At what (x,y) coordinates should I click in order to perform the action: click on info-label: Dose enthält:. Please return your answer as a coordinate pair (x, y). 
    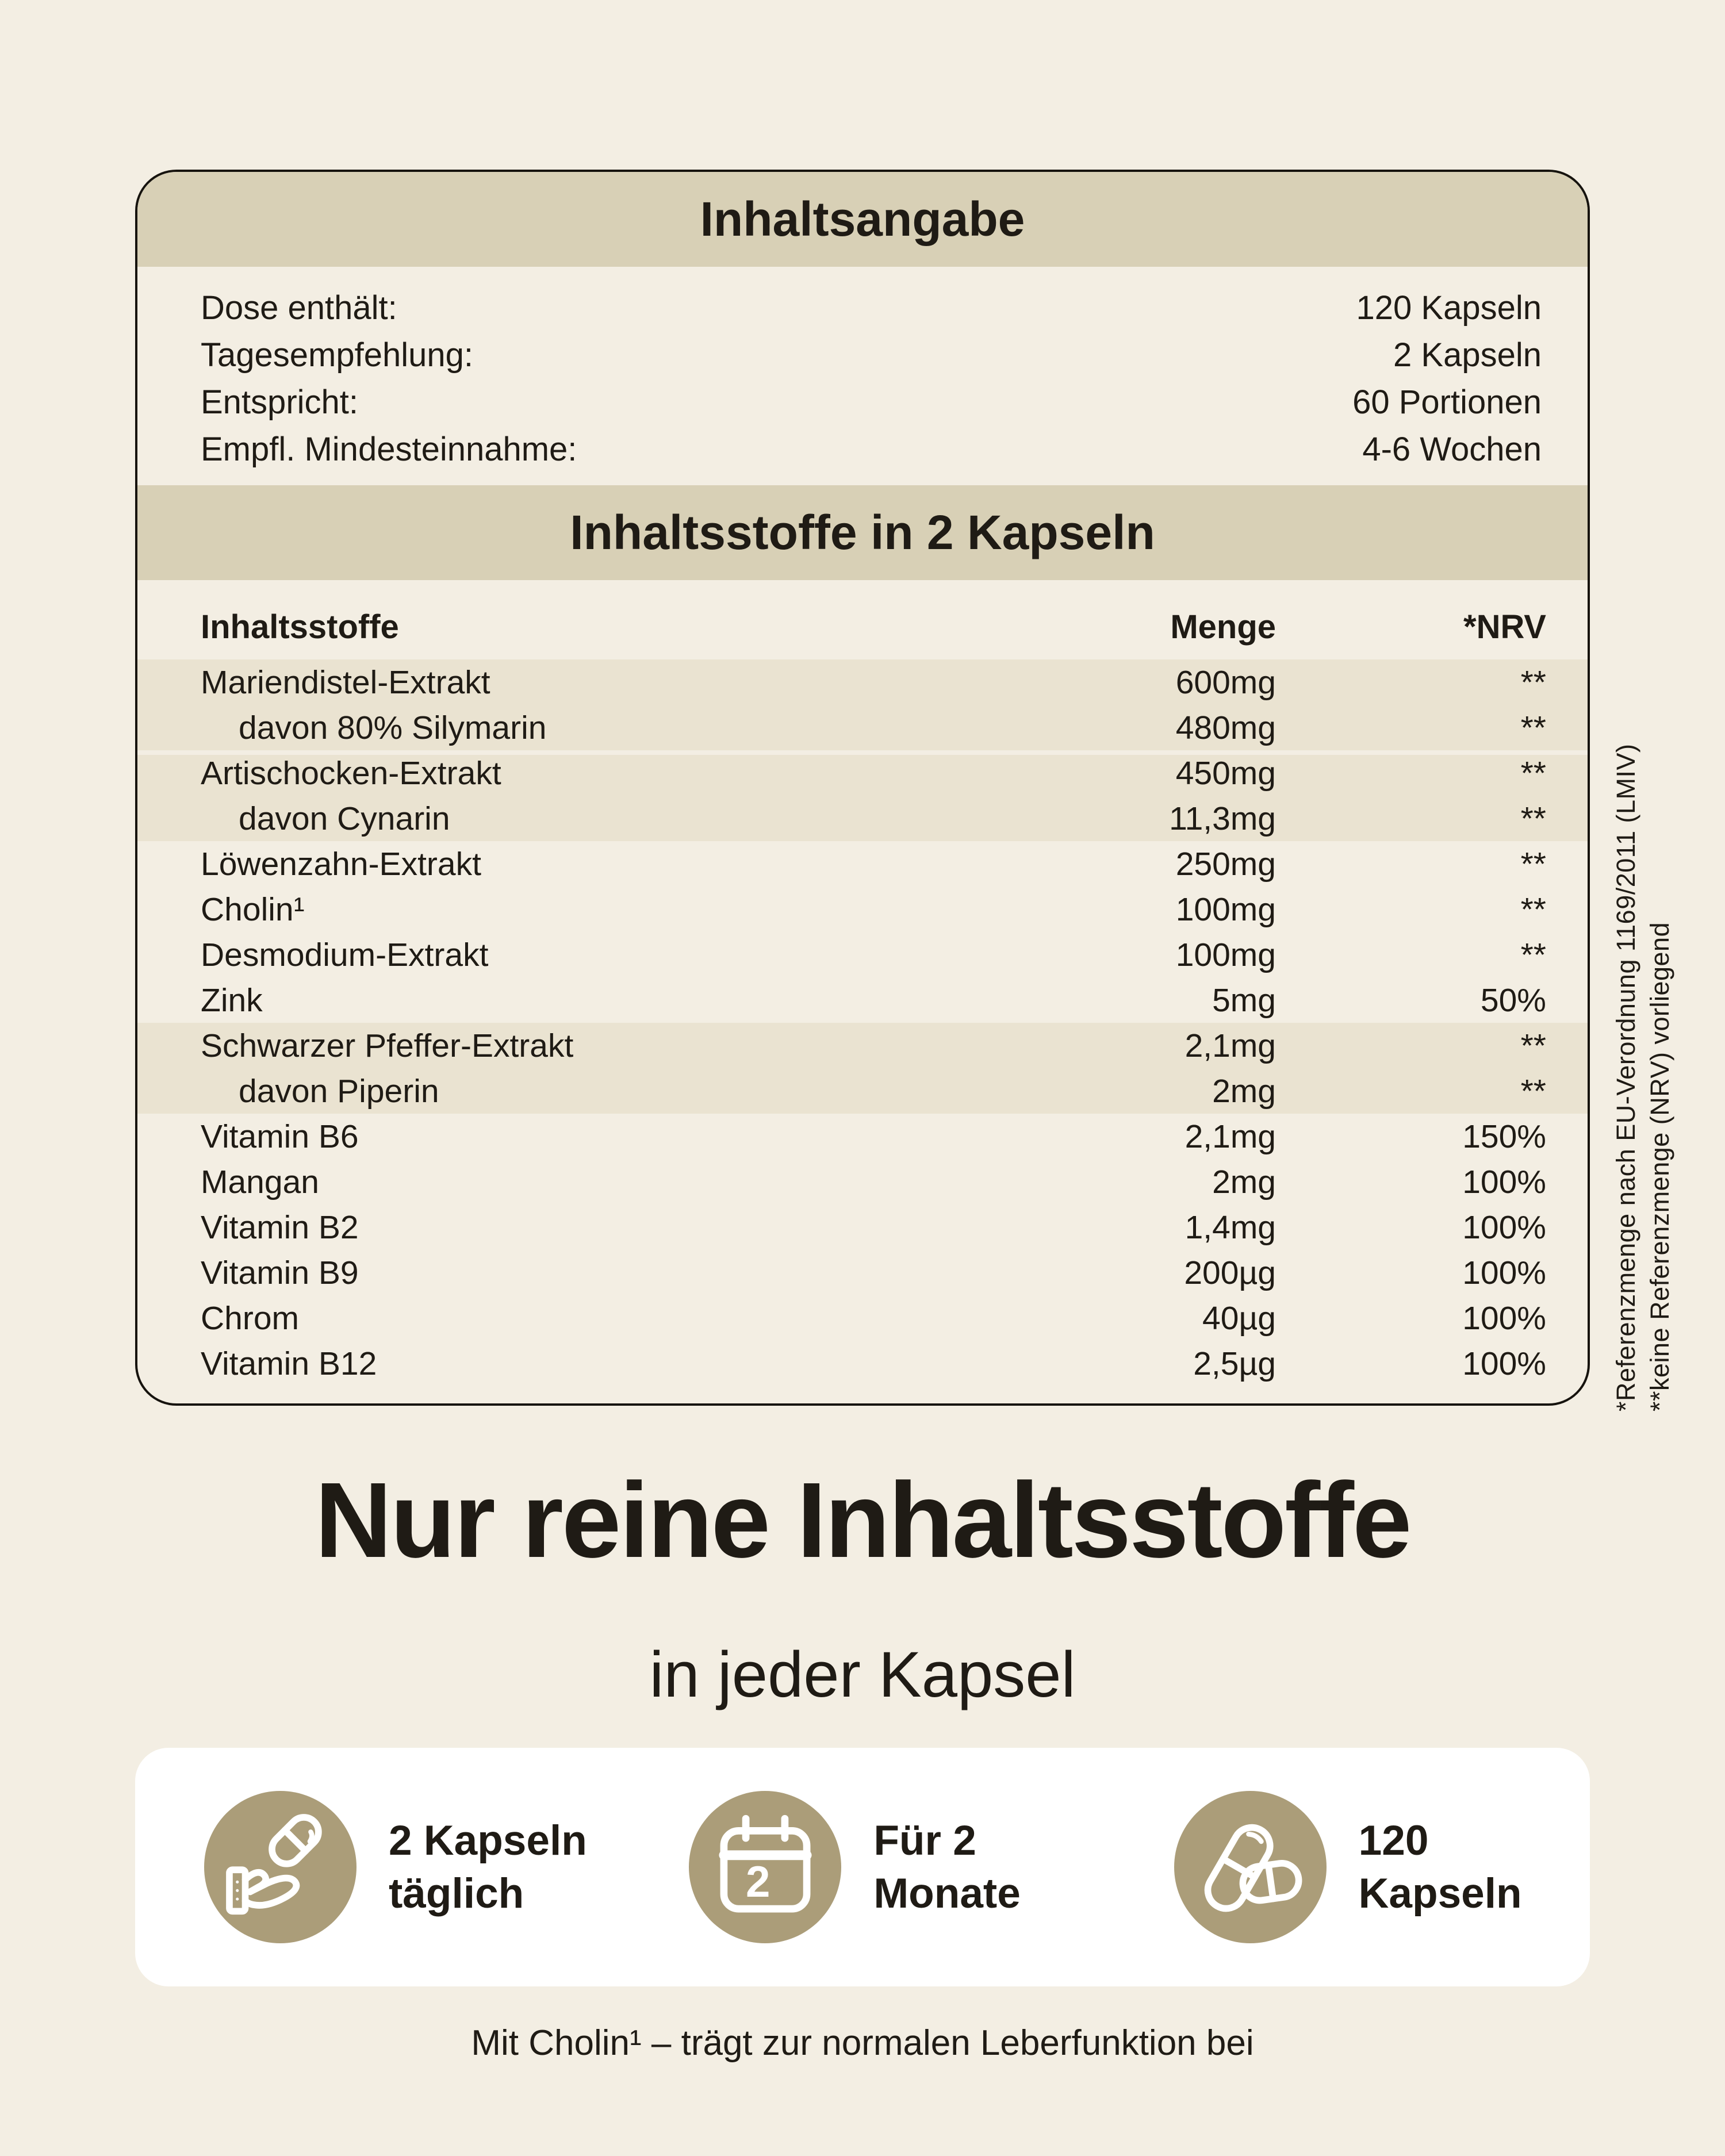
    Looking at the image, I should click on (299, 308).